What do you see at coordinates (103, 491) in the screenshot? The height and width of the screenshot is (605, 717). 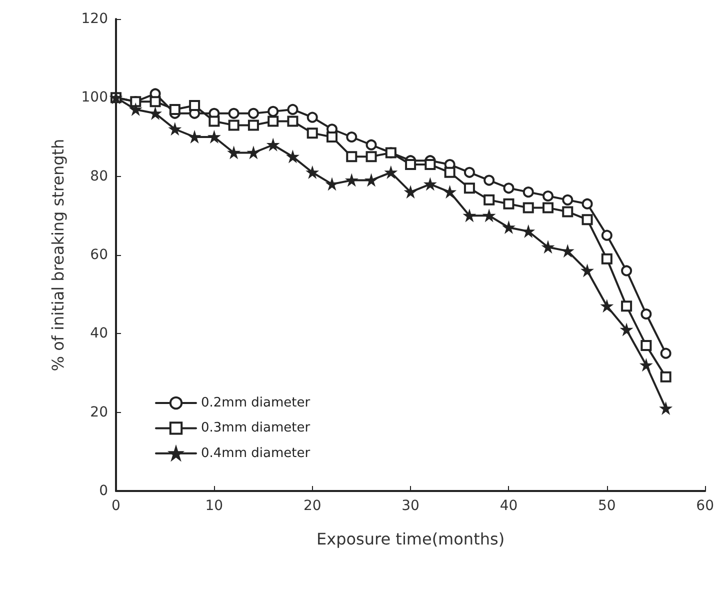 I see `y-tick-label: 0` at bounding box center [103, 491].